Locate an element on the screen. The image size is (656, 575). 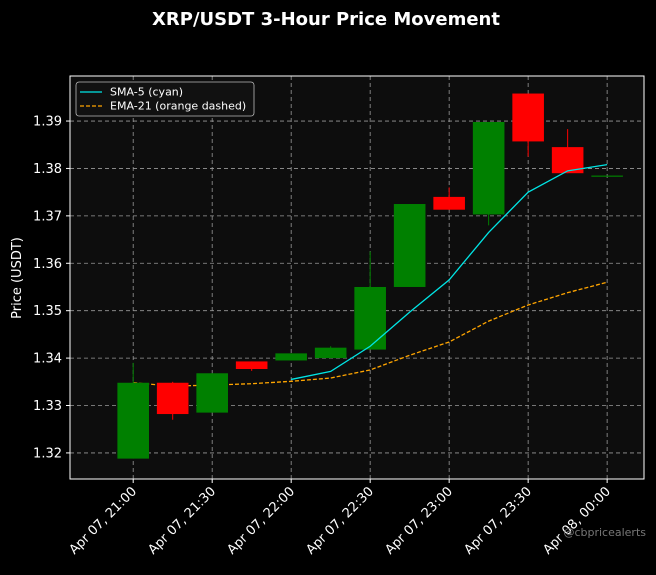
legend: SMA-5 (cyan) EMA-21 (orange dashed) is located at coordinates (165, 99).